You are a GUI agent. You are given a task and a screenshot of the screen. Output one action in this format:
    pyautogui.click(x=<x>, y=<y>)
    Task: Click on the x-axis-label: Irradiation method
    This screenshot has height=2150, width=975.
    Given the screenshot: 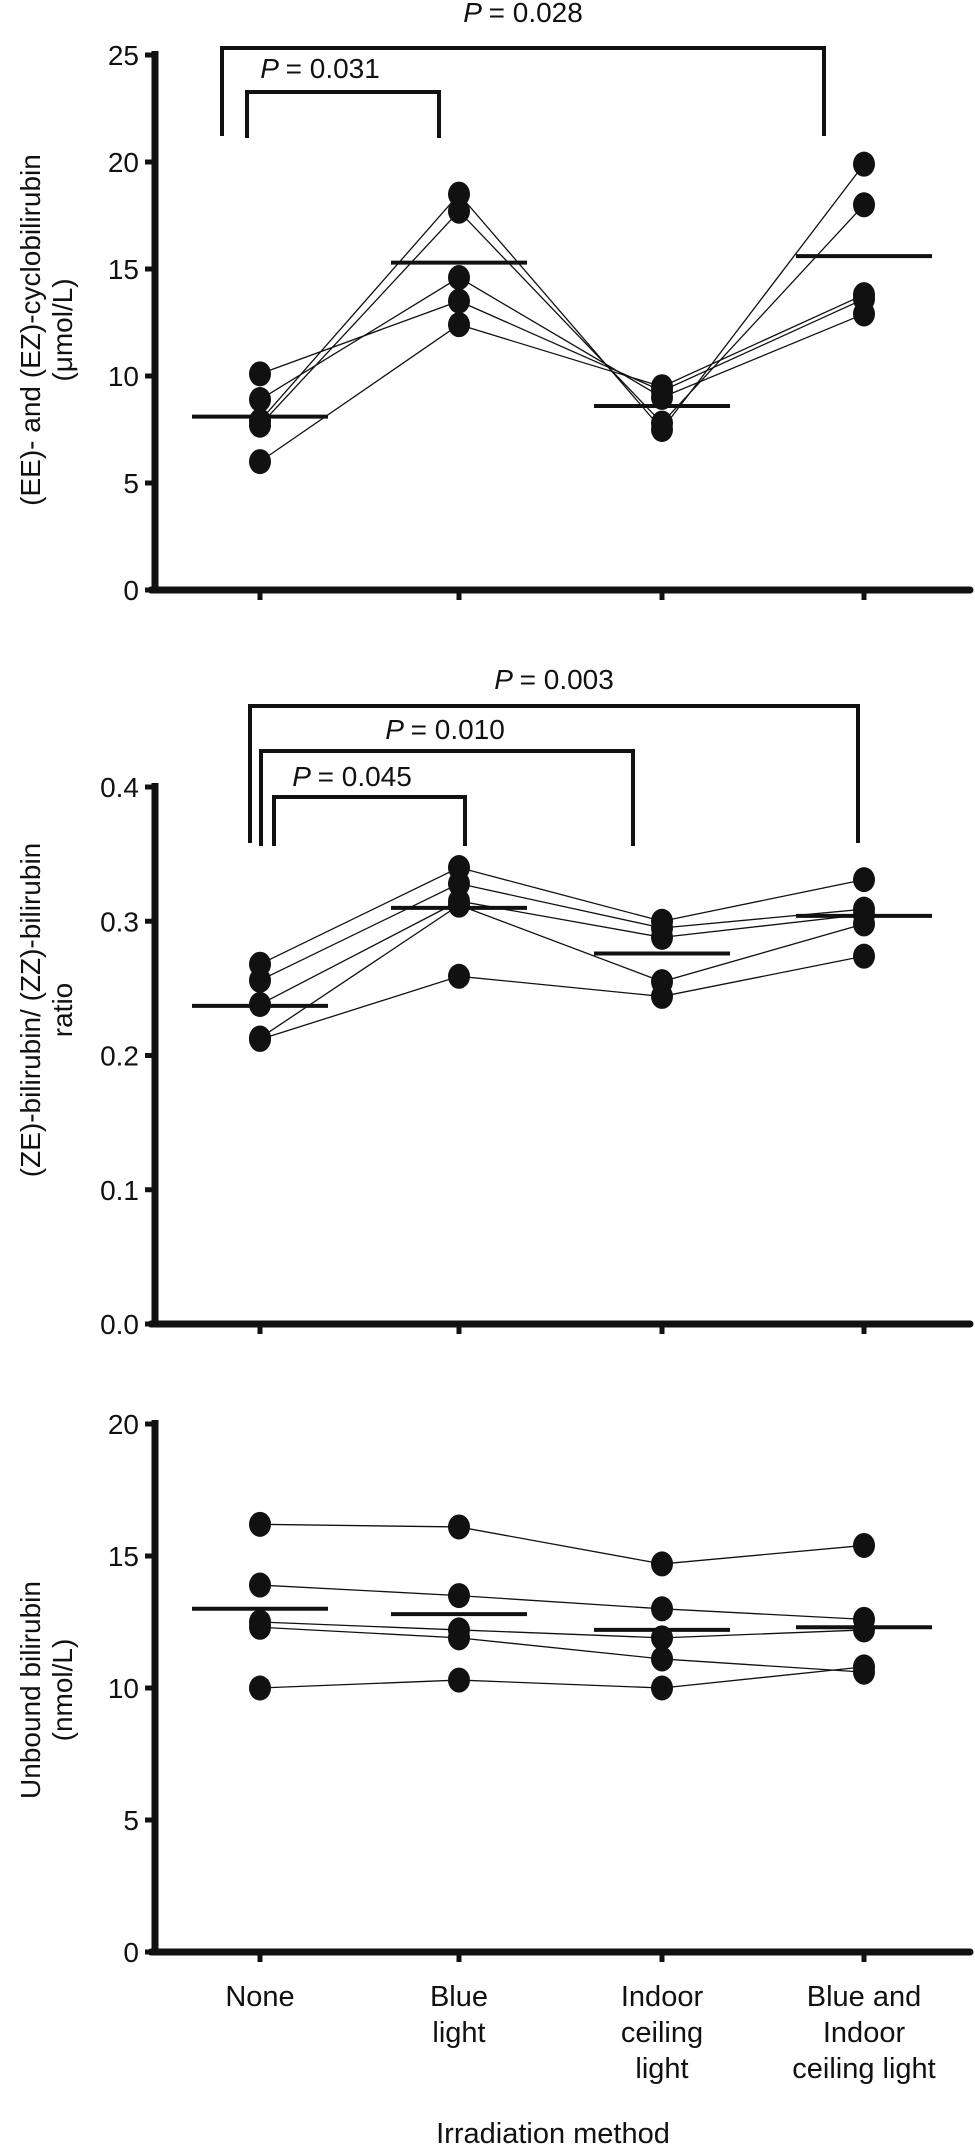 What is the action you would take?
    pyautogui.click(x=553, y=2134)
    